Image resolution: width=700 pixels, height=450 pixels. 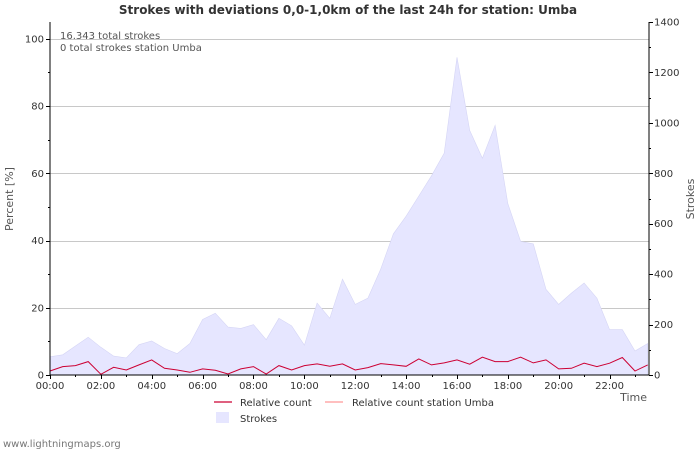 What do you see at coordinates (276, 403) in the screenshot?
I see `legend-relative-count-label: Relative count` at bounding box center [276, 403].